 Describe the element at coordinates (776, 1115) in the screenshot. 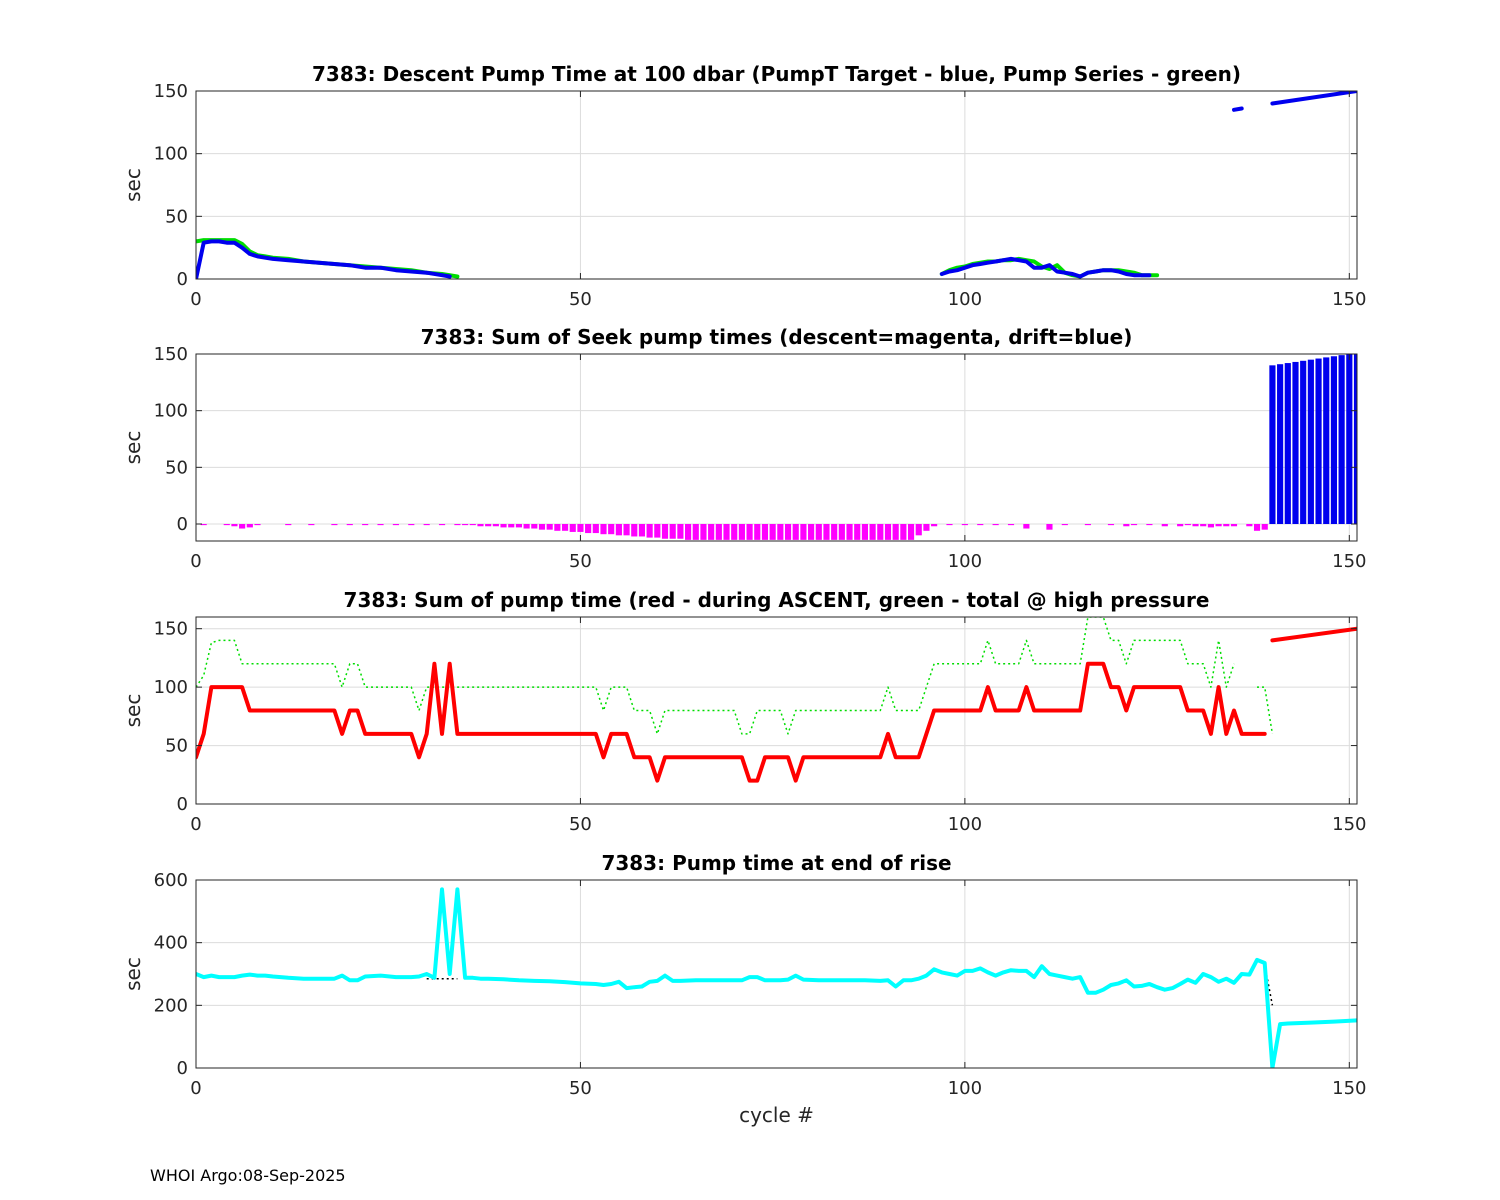

I see `x-axis-label: cycle #` at that location.